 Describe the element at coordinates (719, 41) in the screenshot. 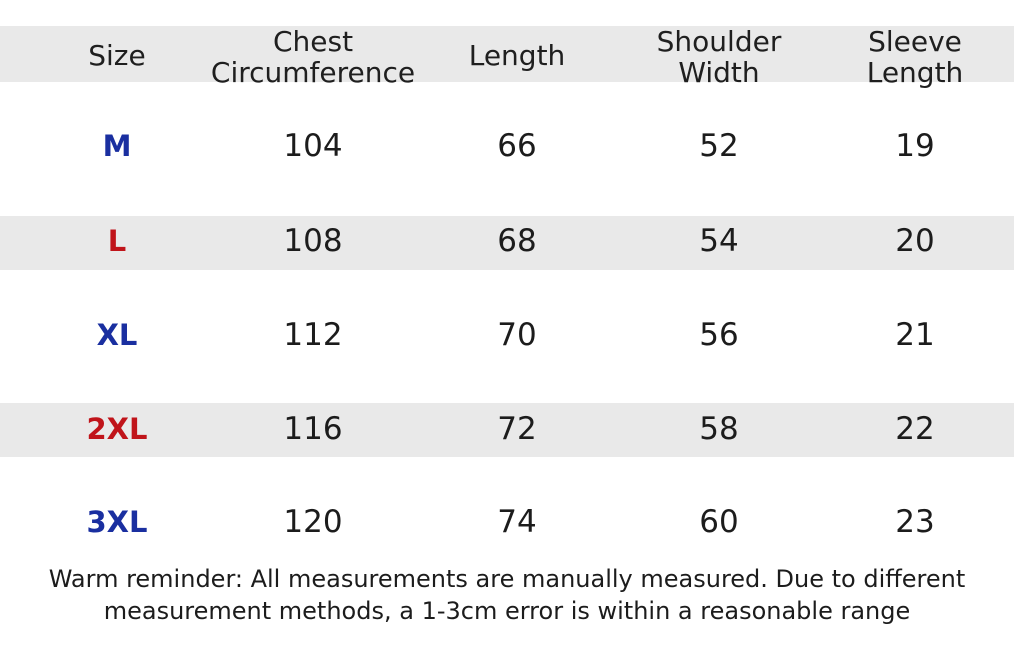

I see `header-shoulder-line1: Shoulder` at that location.